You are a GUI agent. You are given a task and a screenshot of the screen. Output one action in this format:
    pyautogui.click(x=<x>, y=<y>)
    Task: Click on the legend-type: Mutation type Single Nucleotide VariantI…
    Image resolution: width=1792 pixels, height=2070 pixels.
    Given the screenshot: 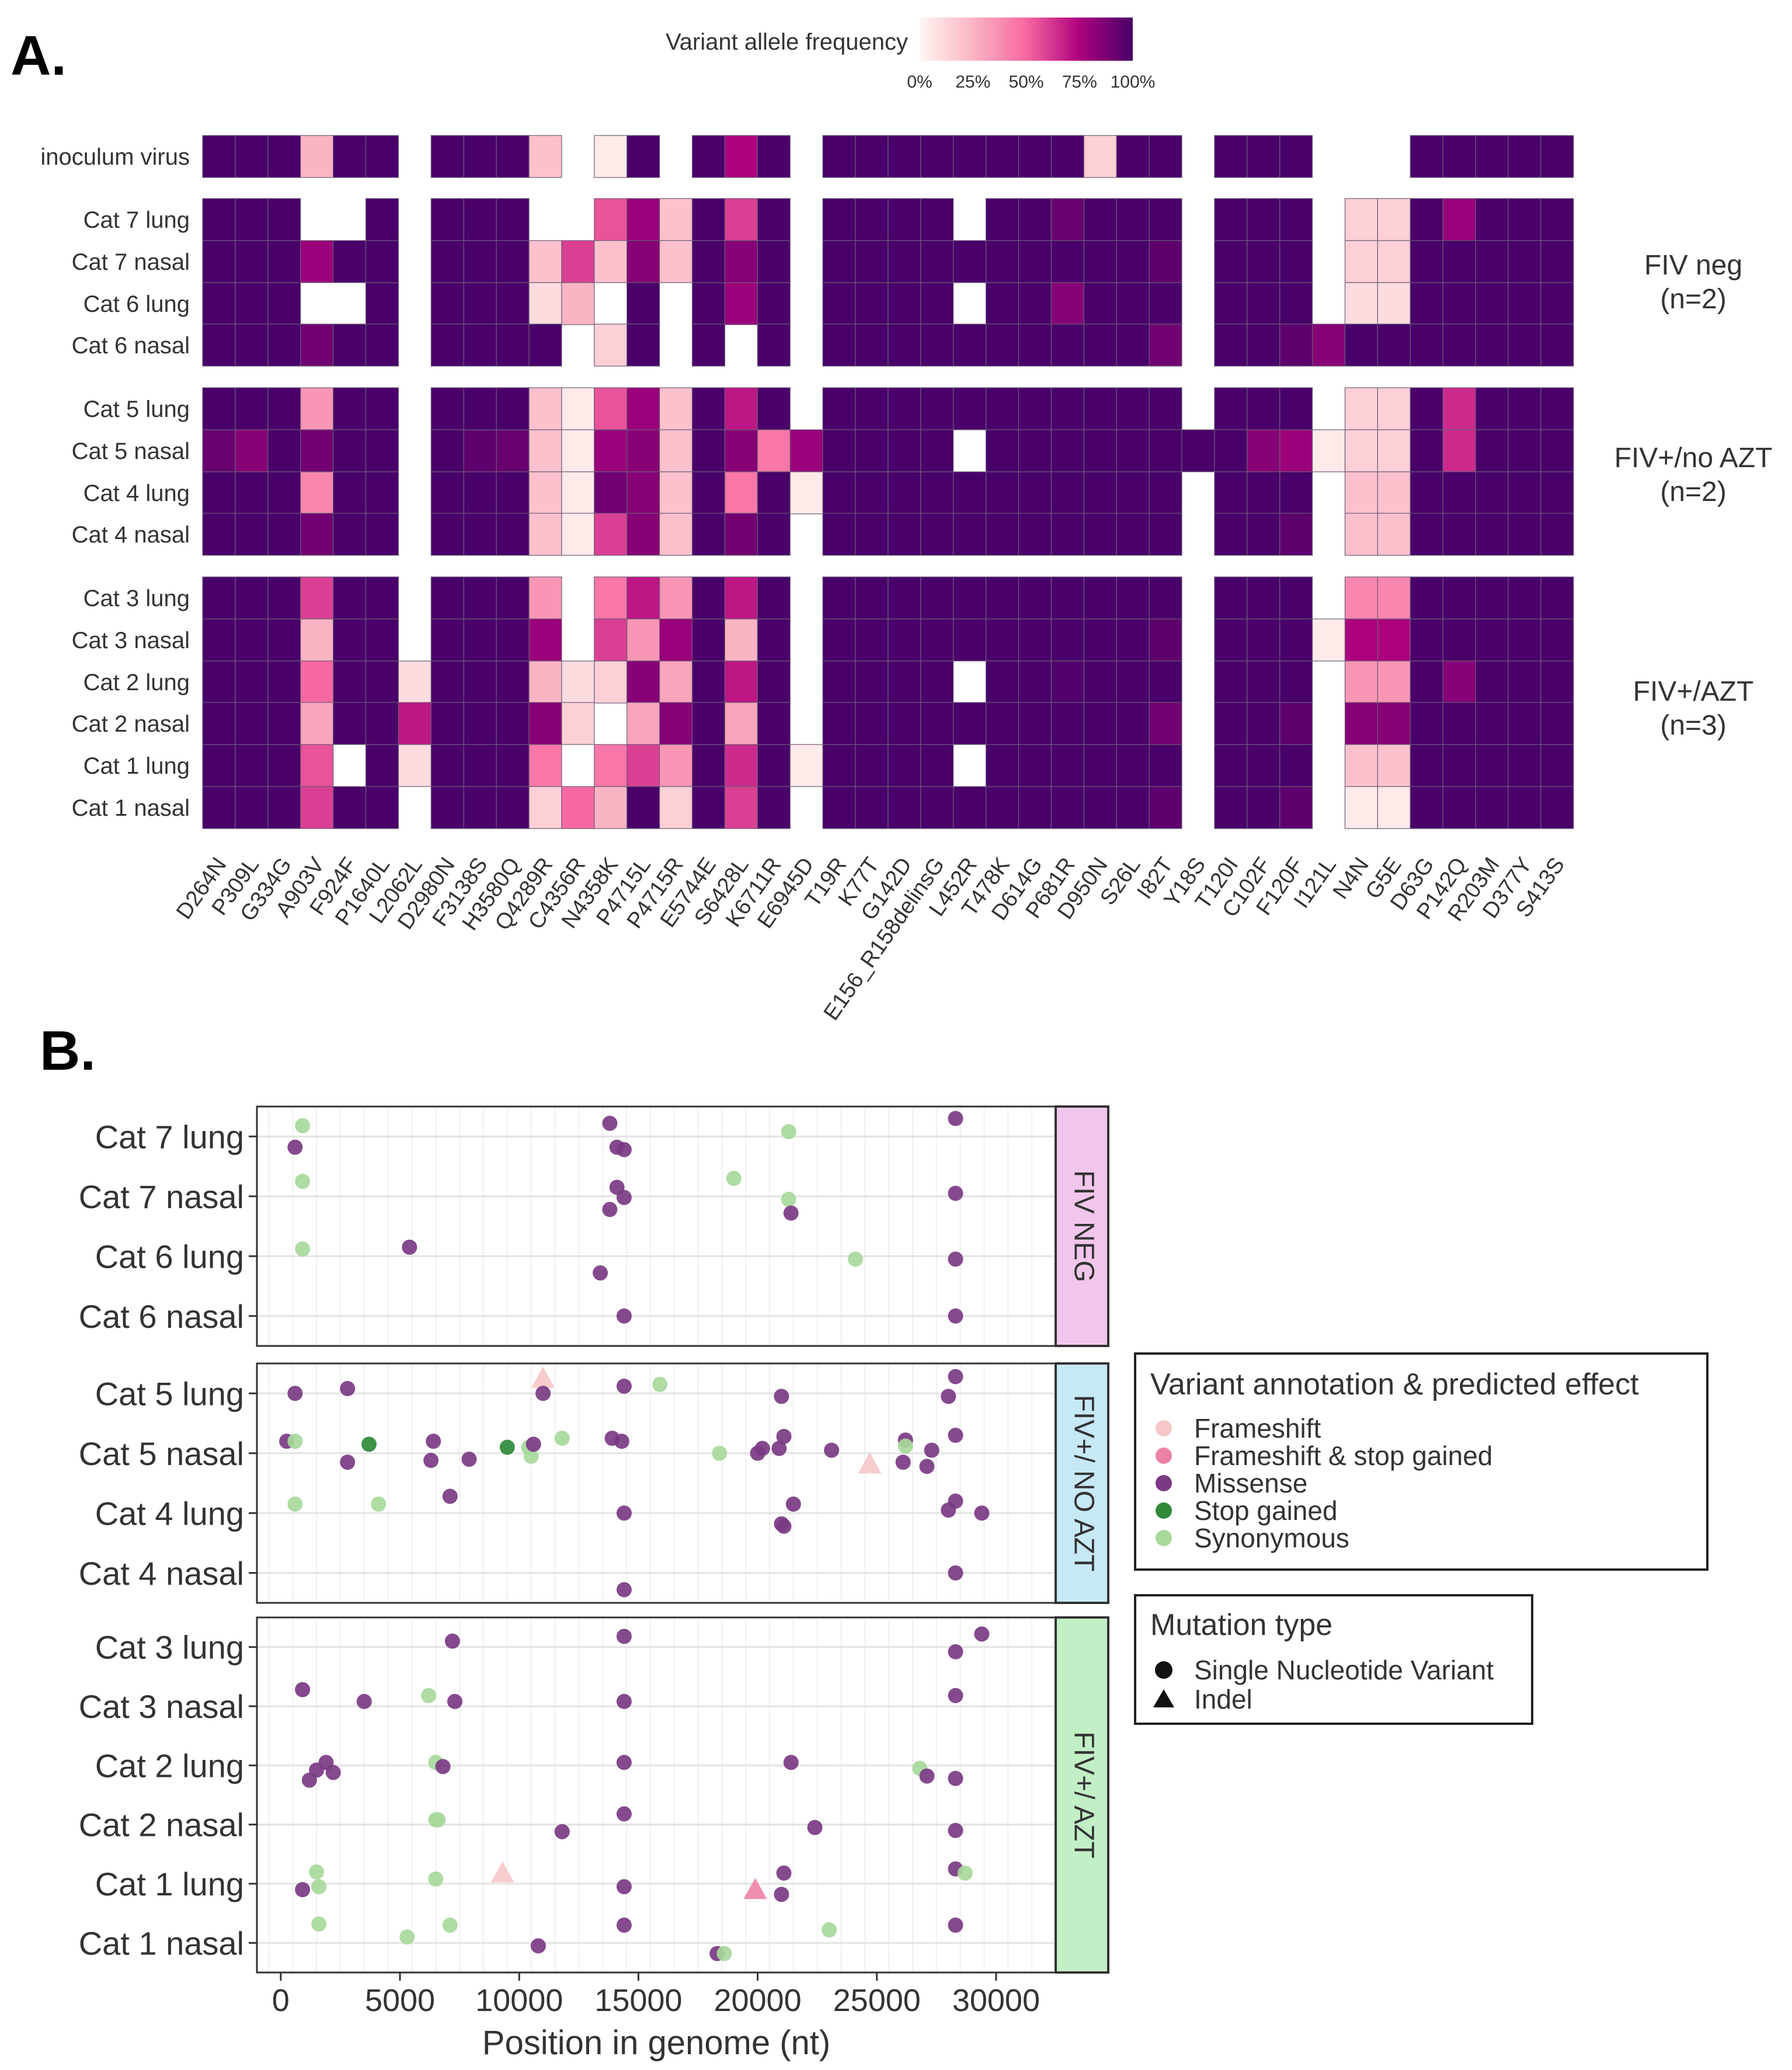 What is the action you would take?
    pyautogui.click(x=1333, y=1659)
    